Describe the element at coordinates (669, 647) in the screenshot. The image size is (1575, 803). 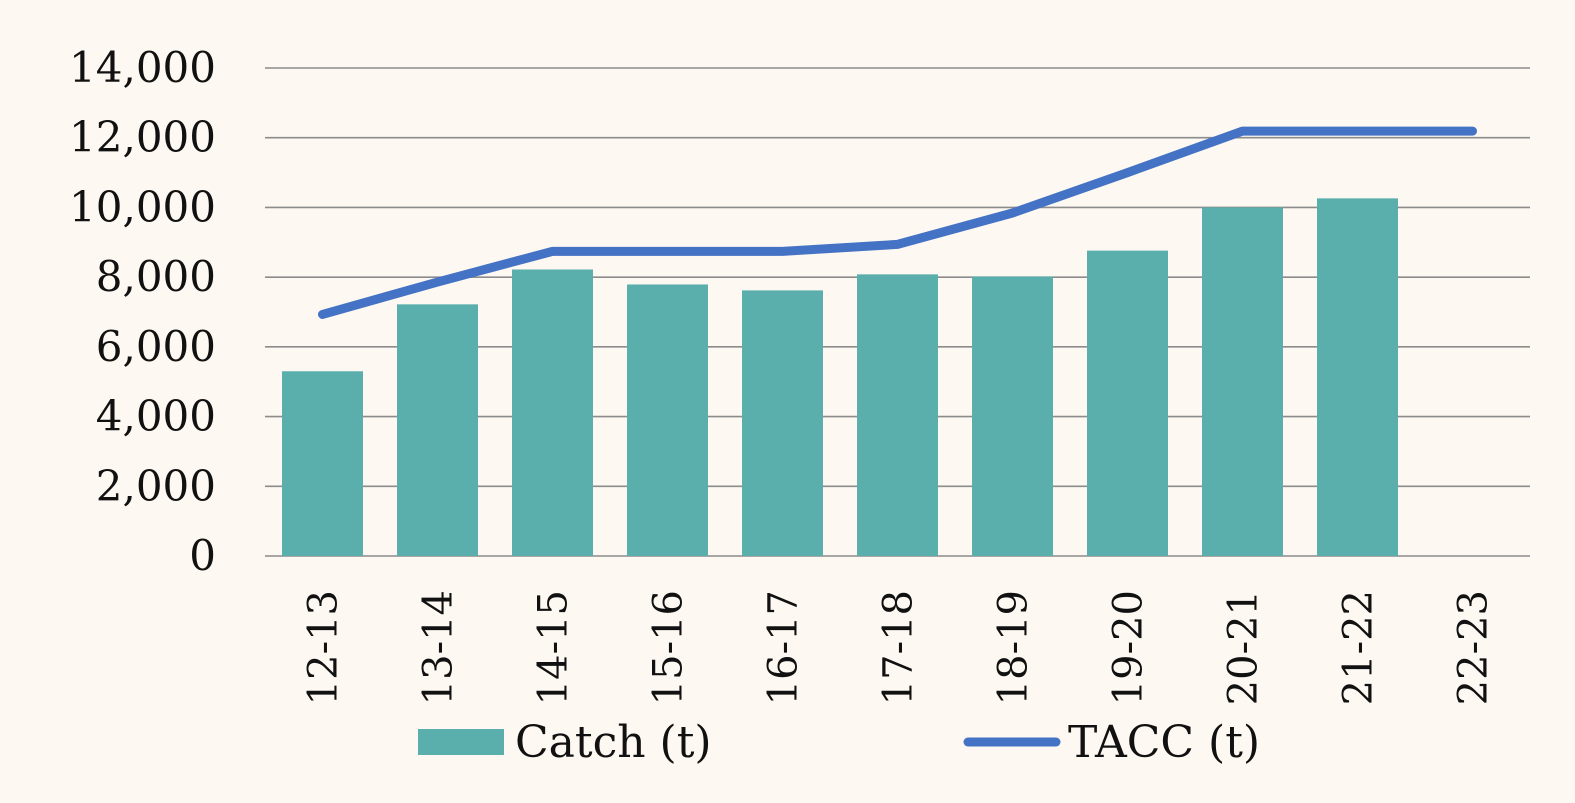
I see `x-tick-label: 15-16` at that location.